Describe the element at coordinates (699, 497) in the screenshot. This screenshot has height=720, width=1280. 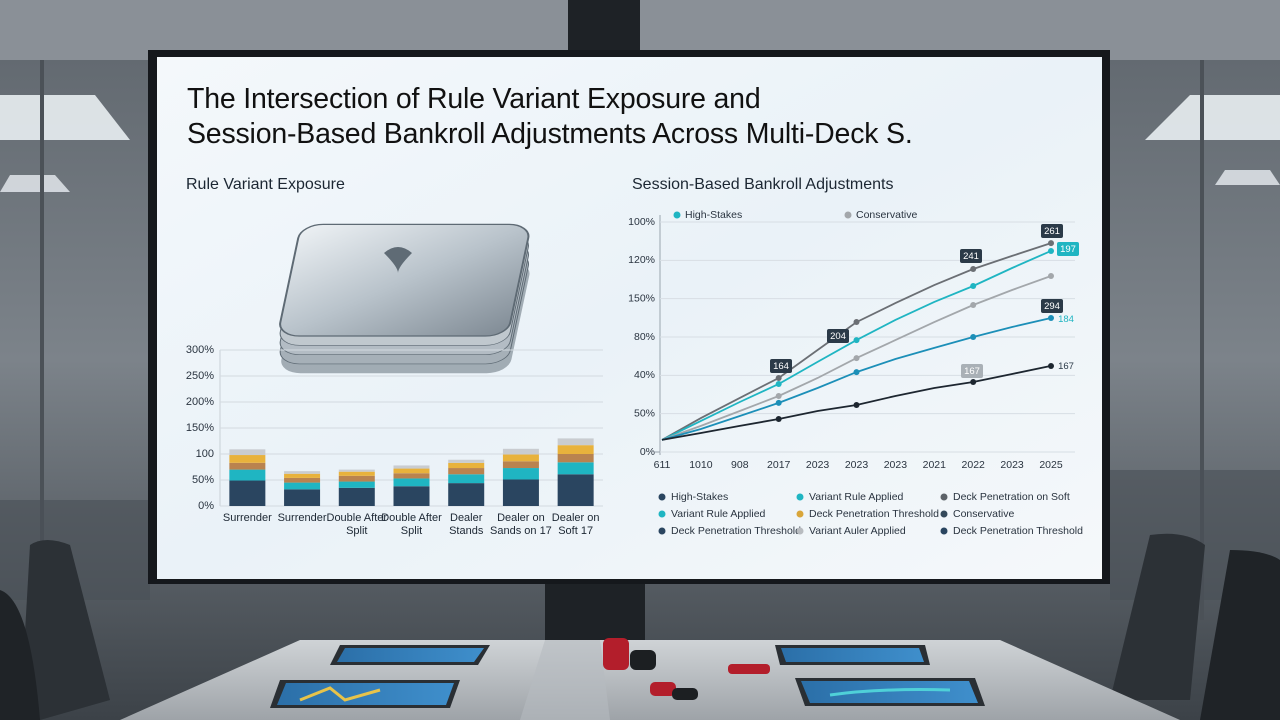
I see `legend-label: High-Stakes` at that location.